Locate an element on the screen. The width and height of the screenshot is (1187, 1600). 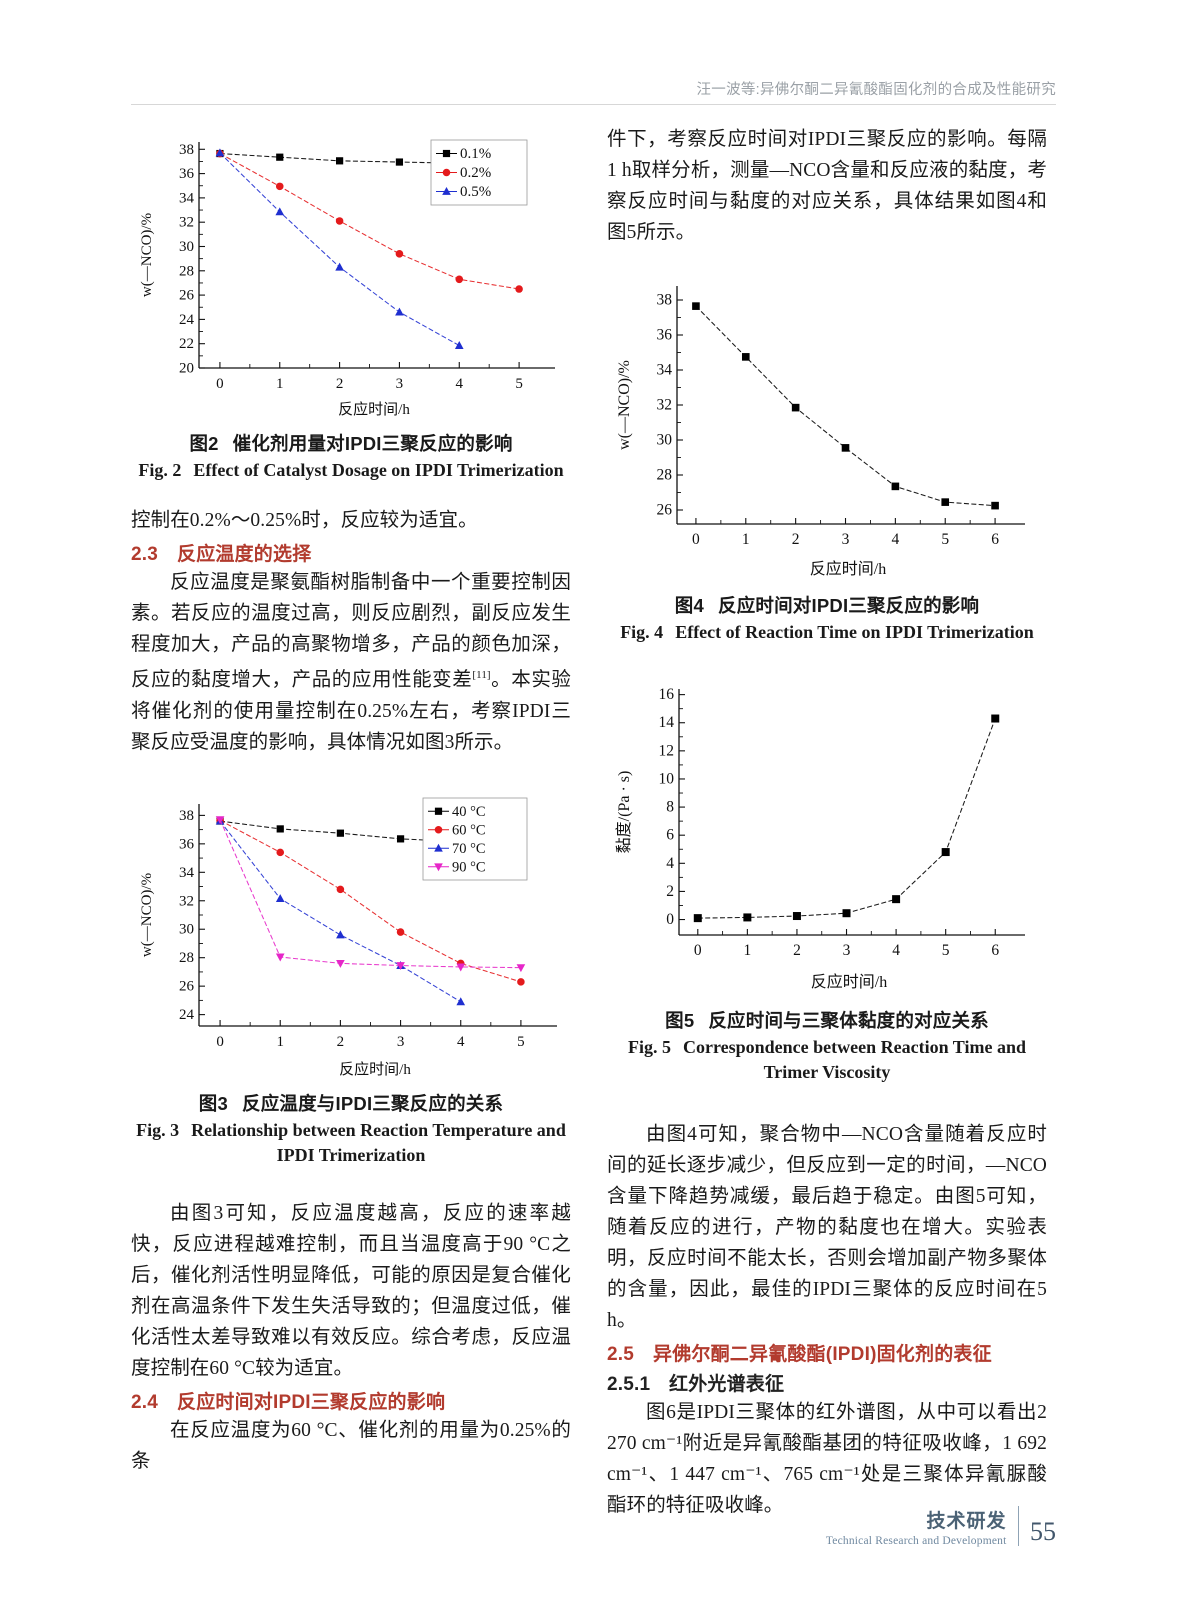
section-2-4: 2.4 反应时间对IPDI三聚反应的影响 is located at coordinates (351, 1400).